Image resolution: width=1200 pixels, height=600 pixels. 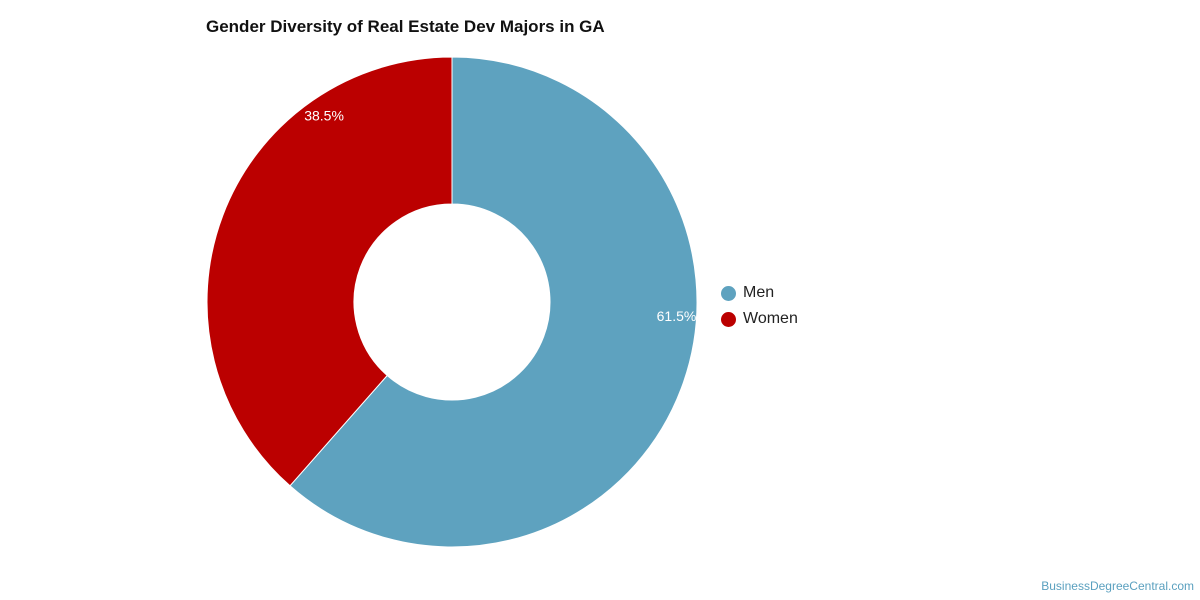 What do you see at coordinates (329, 271) in the screenshot?
I see `slice-women` at bounding box center [329, 271].